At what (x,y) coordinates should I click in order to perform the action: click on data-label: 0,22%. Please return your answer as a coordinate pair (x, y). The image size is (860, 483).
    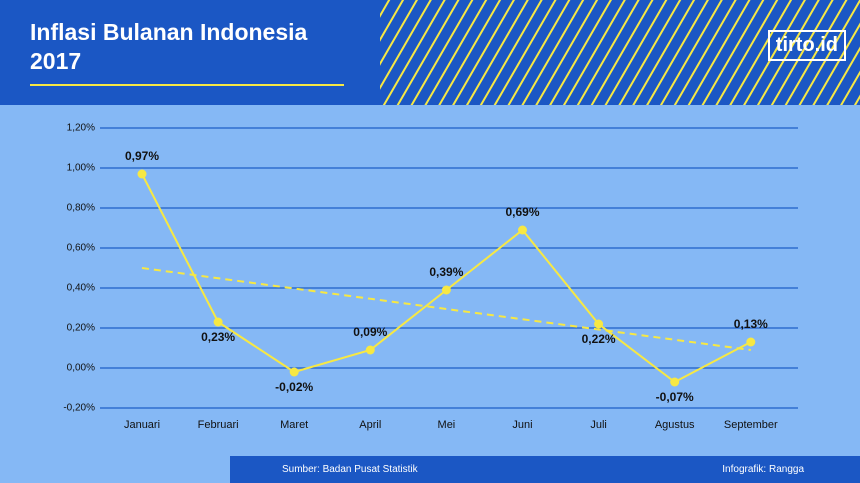
    Looking at the image, I should click on (599, 339).